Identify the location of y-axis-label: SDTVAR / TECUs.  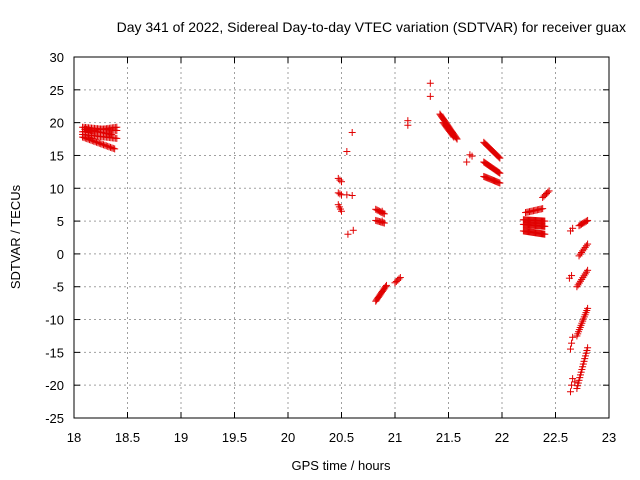
(15, 236).